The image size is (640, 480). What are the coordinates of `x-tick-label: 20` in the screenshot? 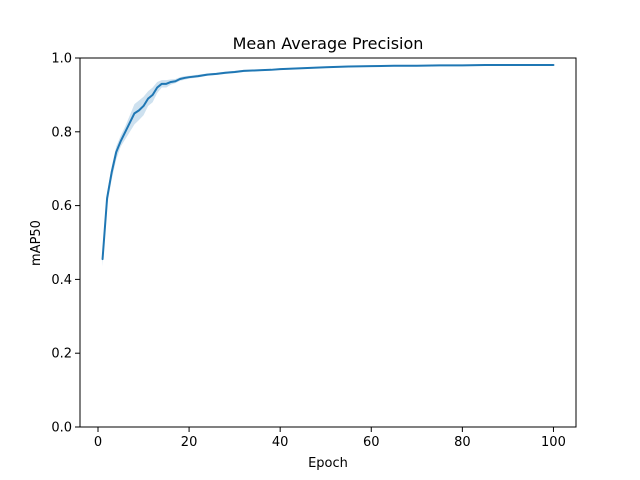 It's located at (189, 442).